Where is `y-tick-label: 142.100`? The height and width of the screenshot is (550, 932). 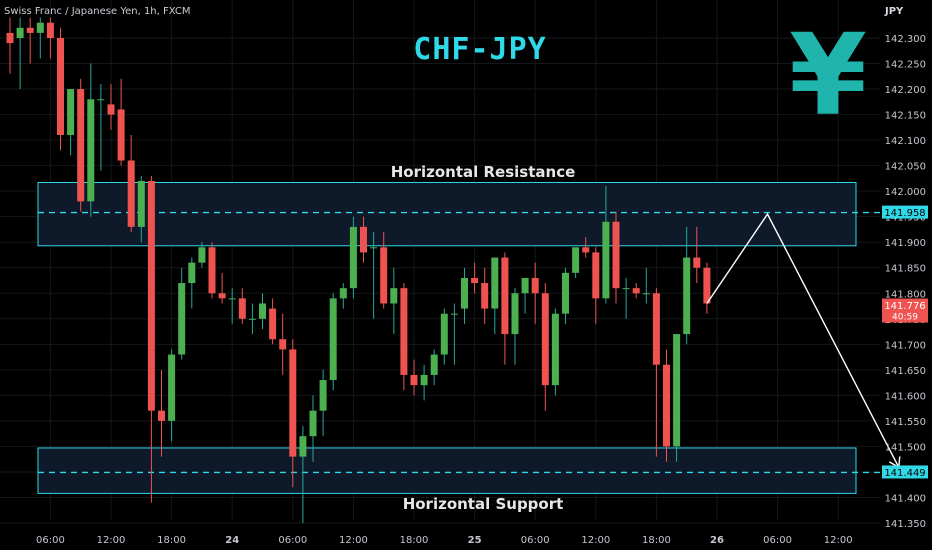 y-tick-label: 142.100 is located at coordinates (905, 141).